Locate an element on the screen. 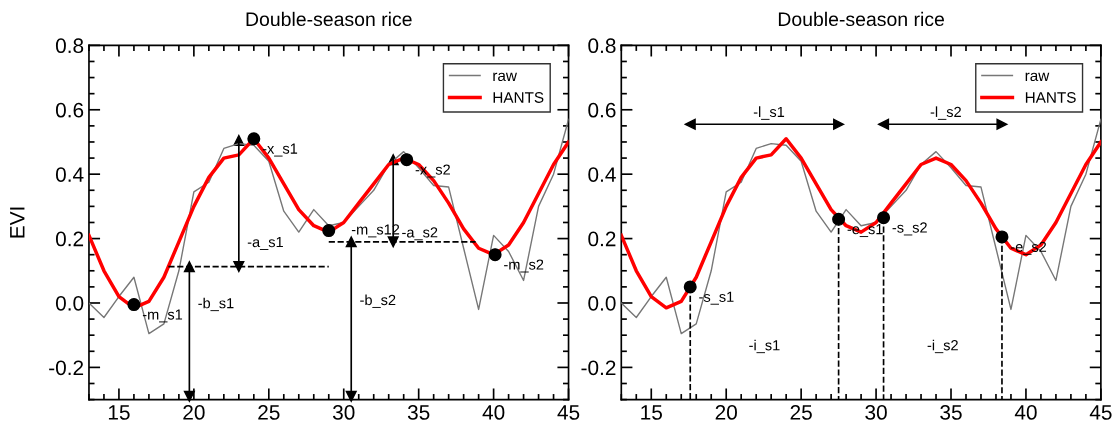  annotation: -l_s1 is located at coordinates (769, 113).